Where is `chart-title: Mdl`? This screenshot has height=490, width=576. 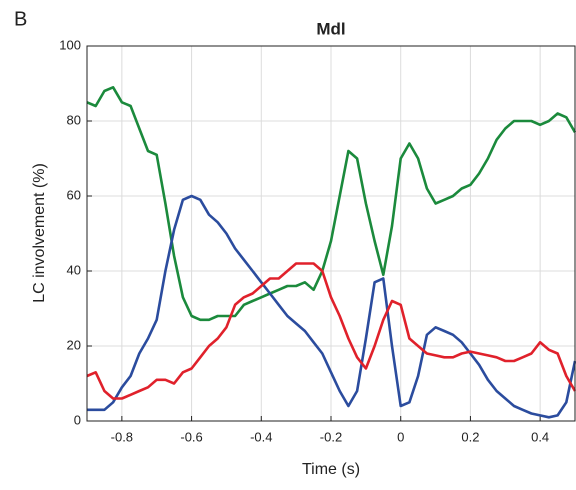 chart-title: Mdl is located at coordinates (330, 28).